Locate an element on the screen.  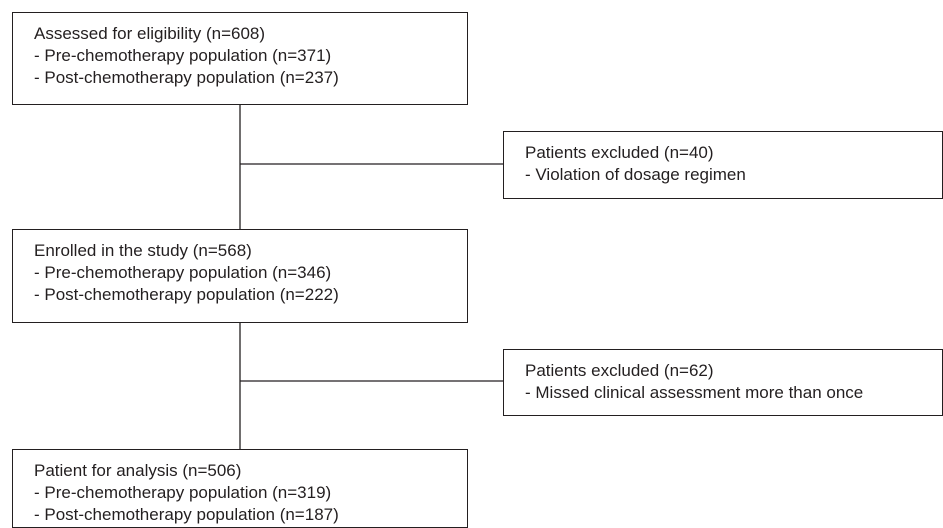
box-heading: Patient for analysis (n=506) is located at coordinates (138, 470).